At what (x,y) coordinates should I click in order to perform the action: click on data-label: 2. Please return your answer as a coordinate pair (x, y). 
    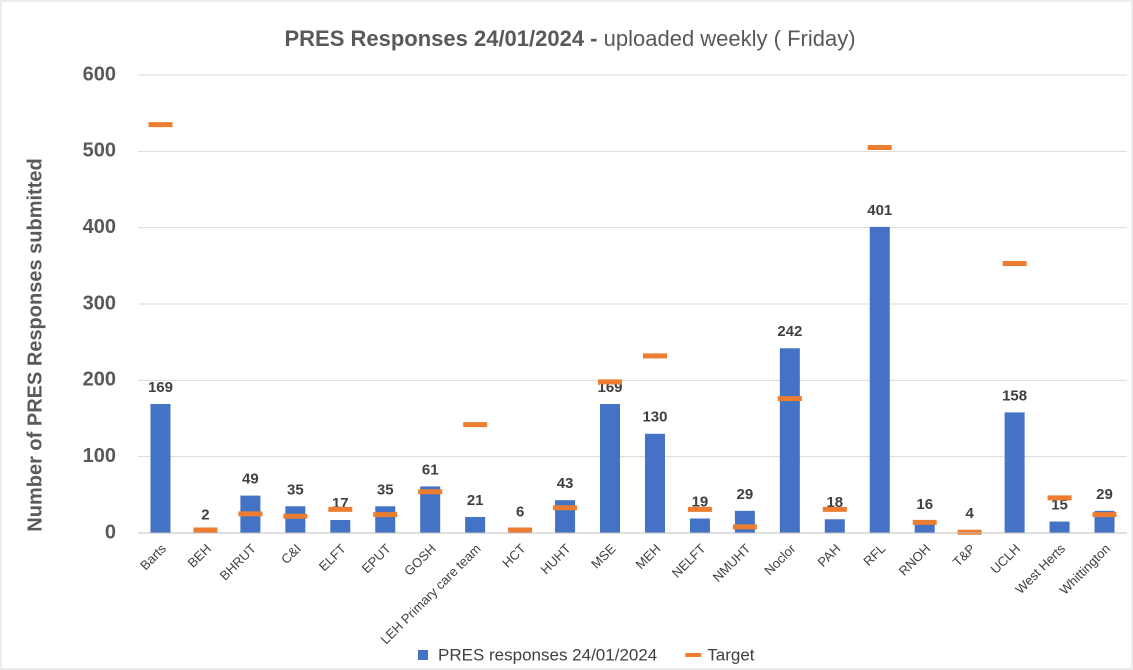
    Looking at the image, I should click on (205, 514).